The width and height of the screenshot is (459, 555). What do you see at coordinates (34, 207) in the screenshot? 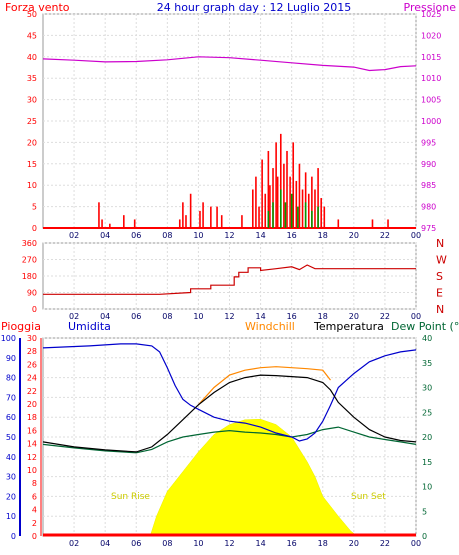
I see `y-tick-label-wind: 5` at bounding box center [34, 207].